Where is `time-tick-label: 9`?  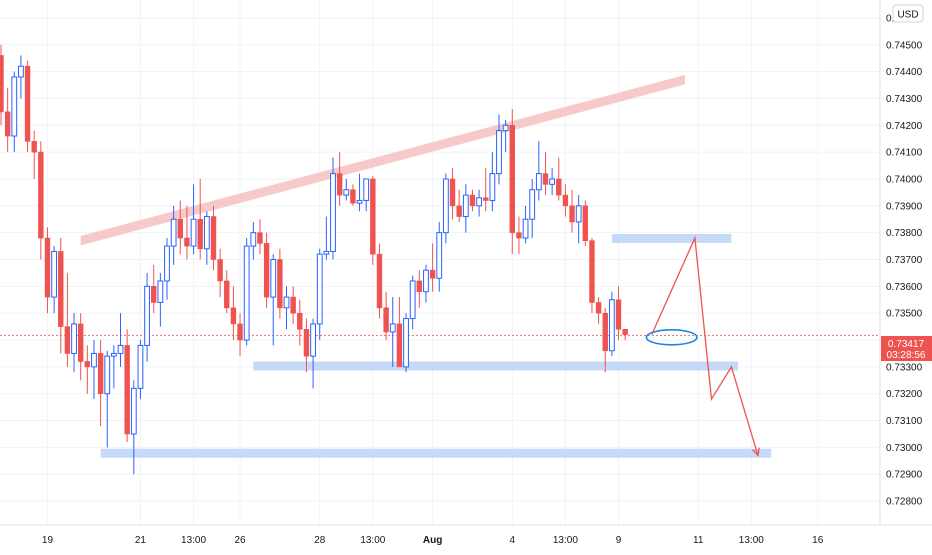 time-tick-label: 9 is located at coordinates (619, 540).